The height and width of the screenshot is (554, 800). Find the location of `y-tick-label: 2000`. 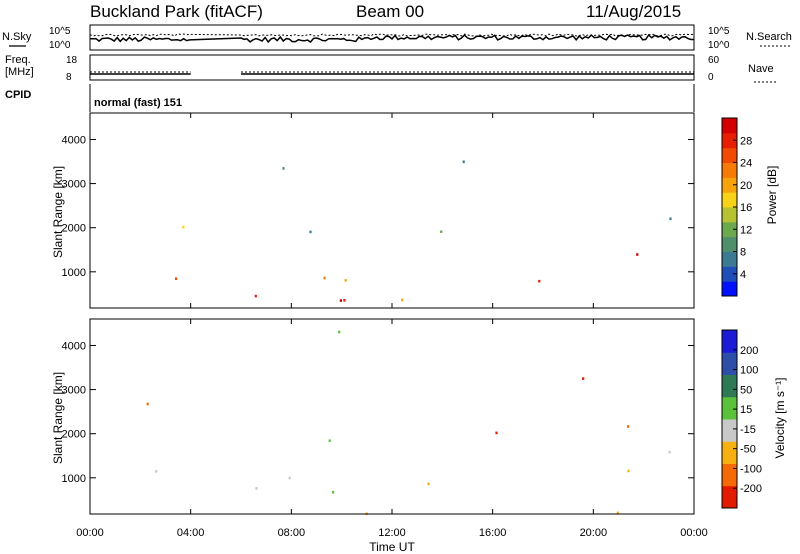

y-tick-label: 2000 is located at coordinates (74, 229).